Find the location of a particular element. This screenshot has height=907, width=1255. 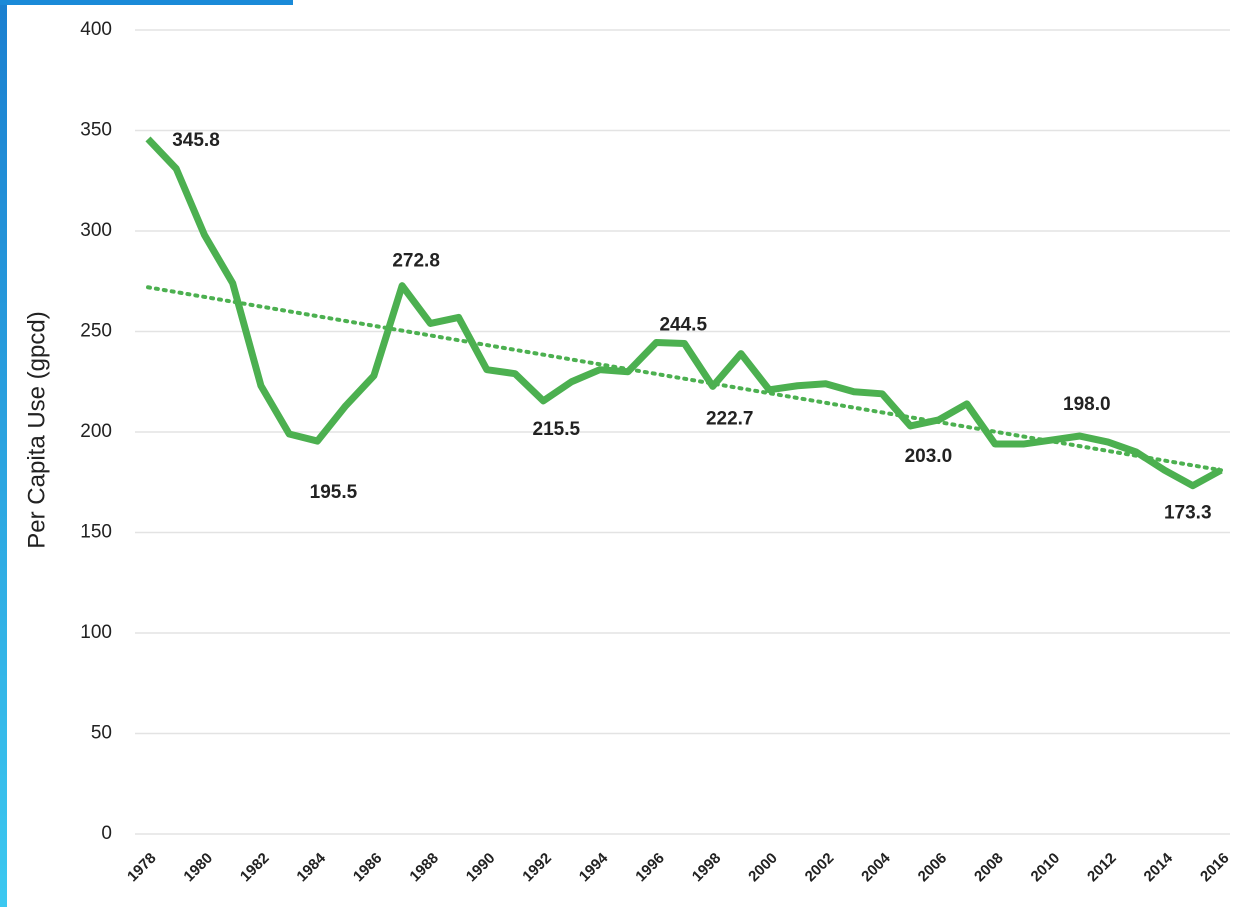

x-tick-label: 1994 is located at coordinates (594, 867).